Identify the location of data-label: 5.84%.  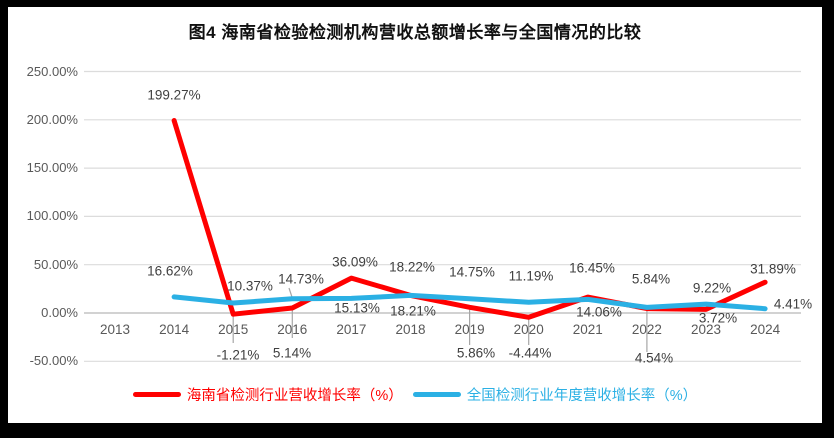
(651, 279).